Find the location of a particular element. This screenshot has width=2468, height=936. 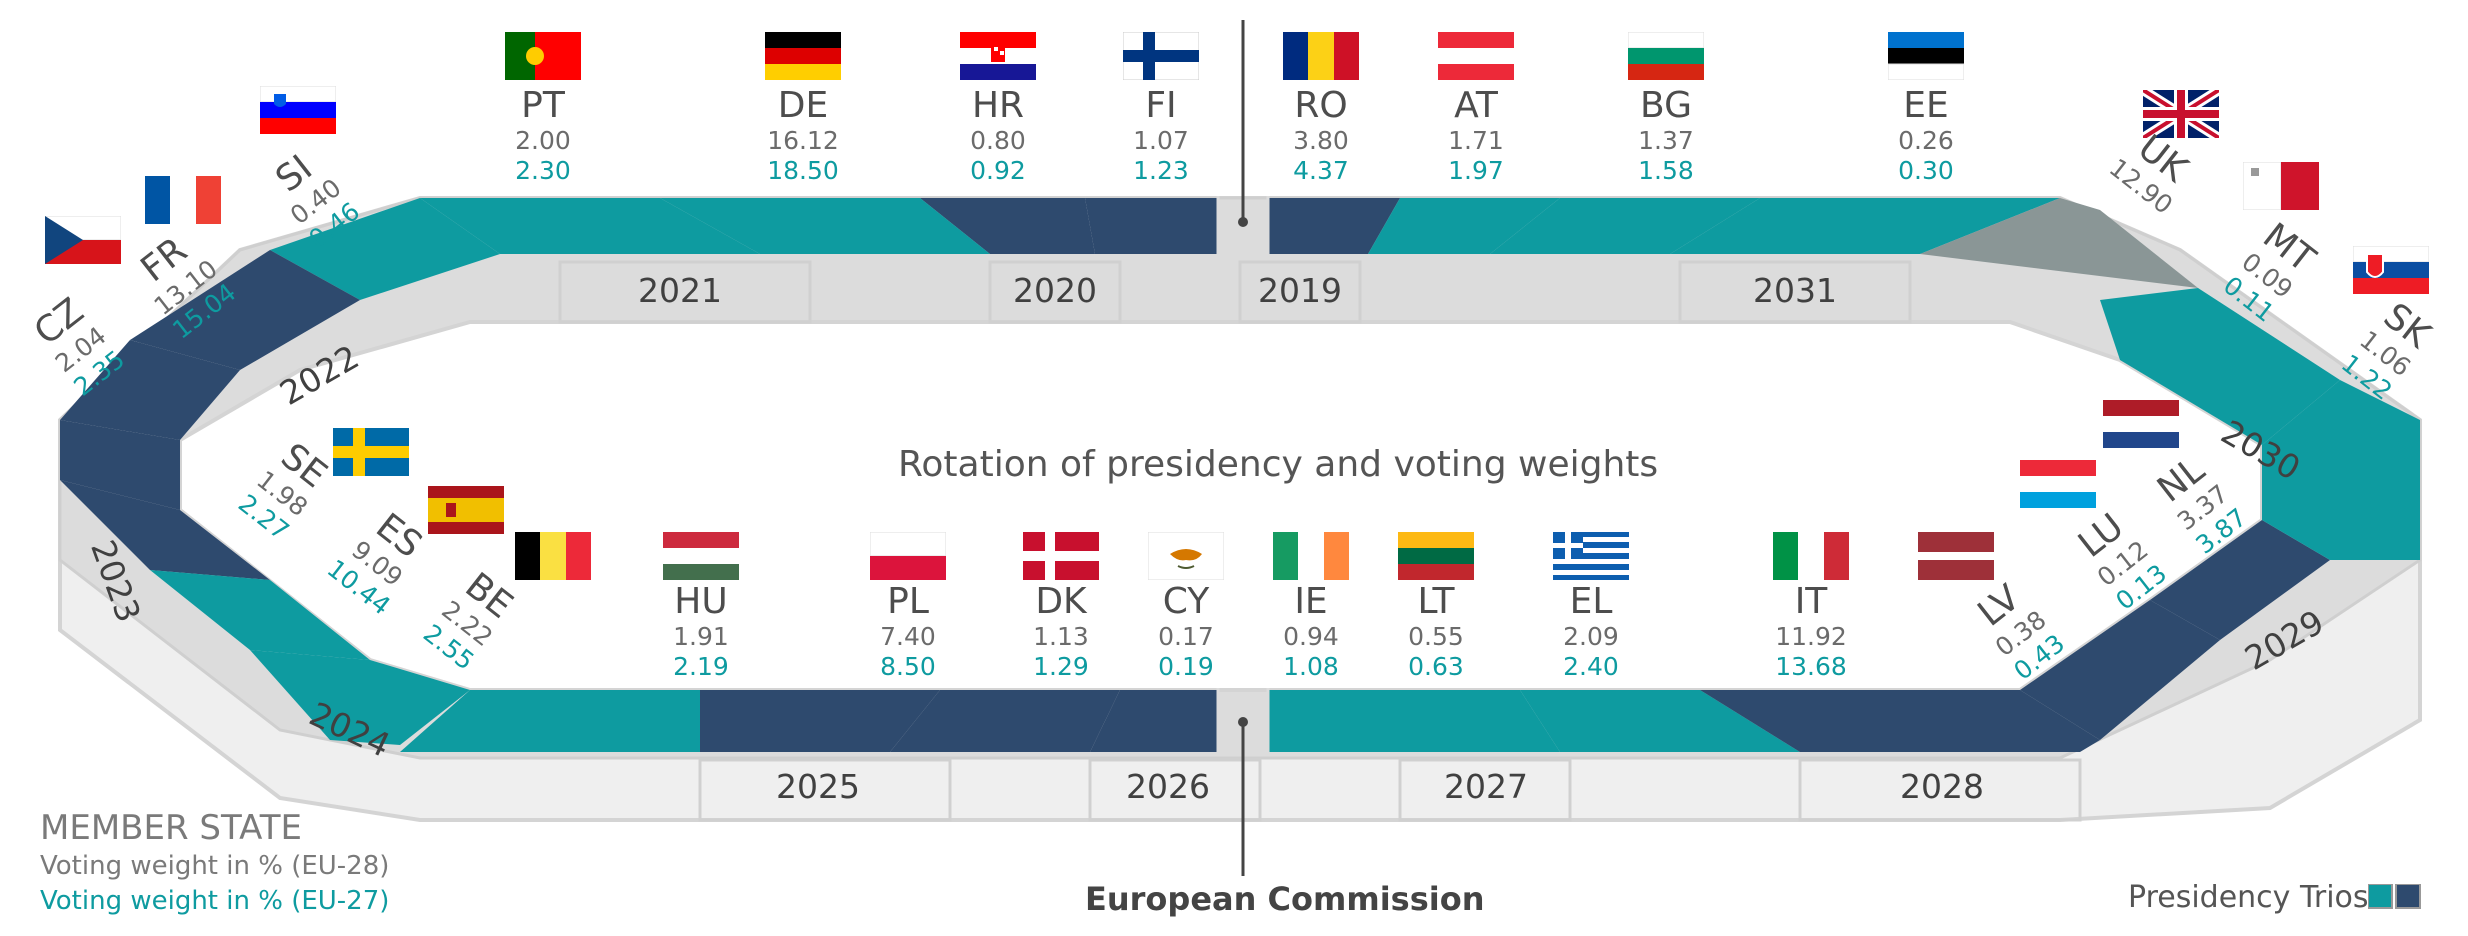

segment-de is located at coordinates (825, 226).